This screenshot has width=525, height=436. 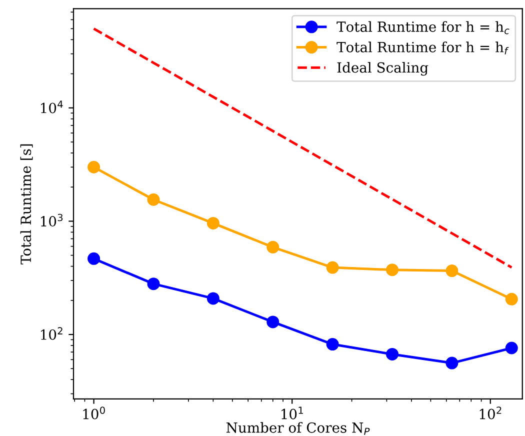 What do you see at coordinates (491, 413) in the screenshot?
I see `x-tick-label: 10$^{2}$` at bounding box center [491, 413].